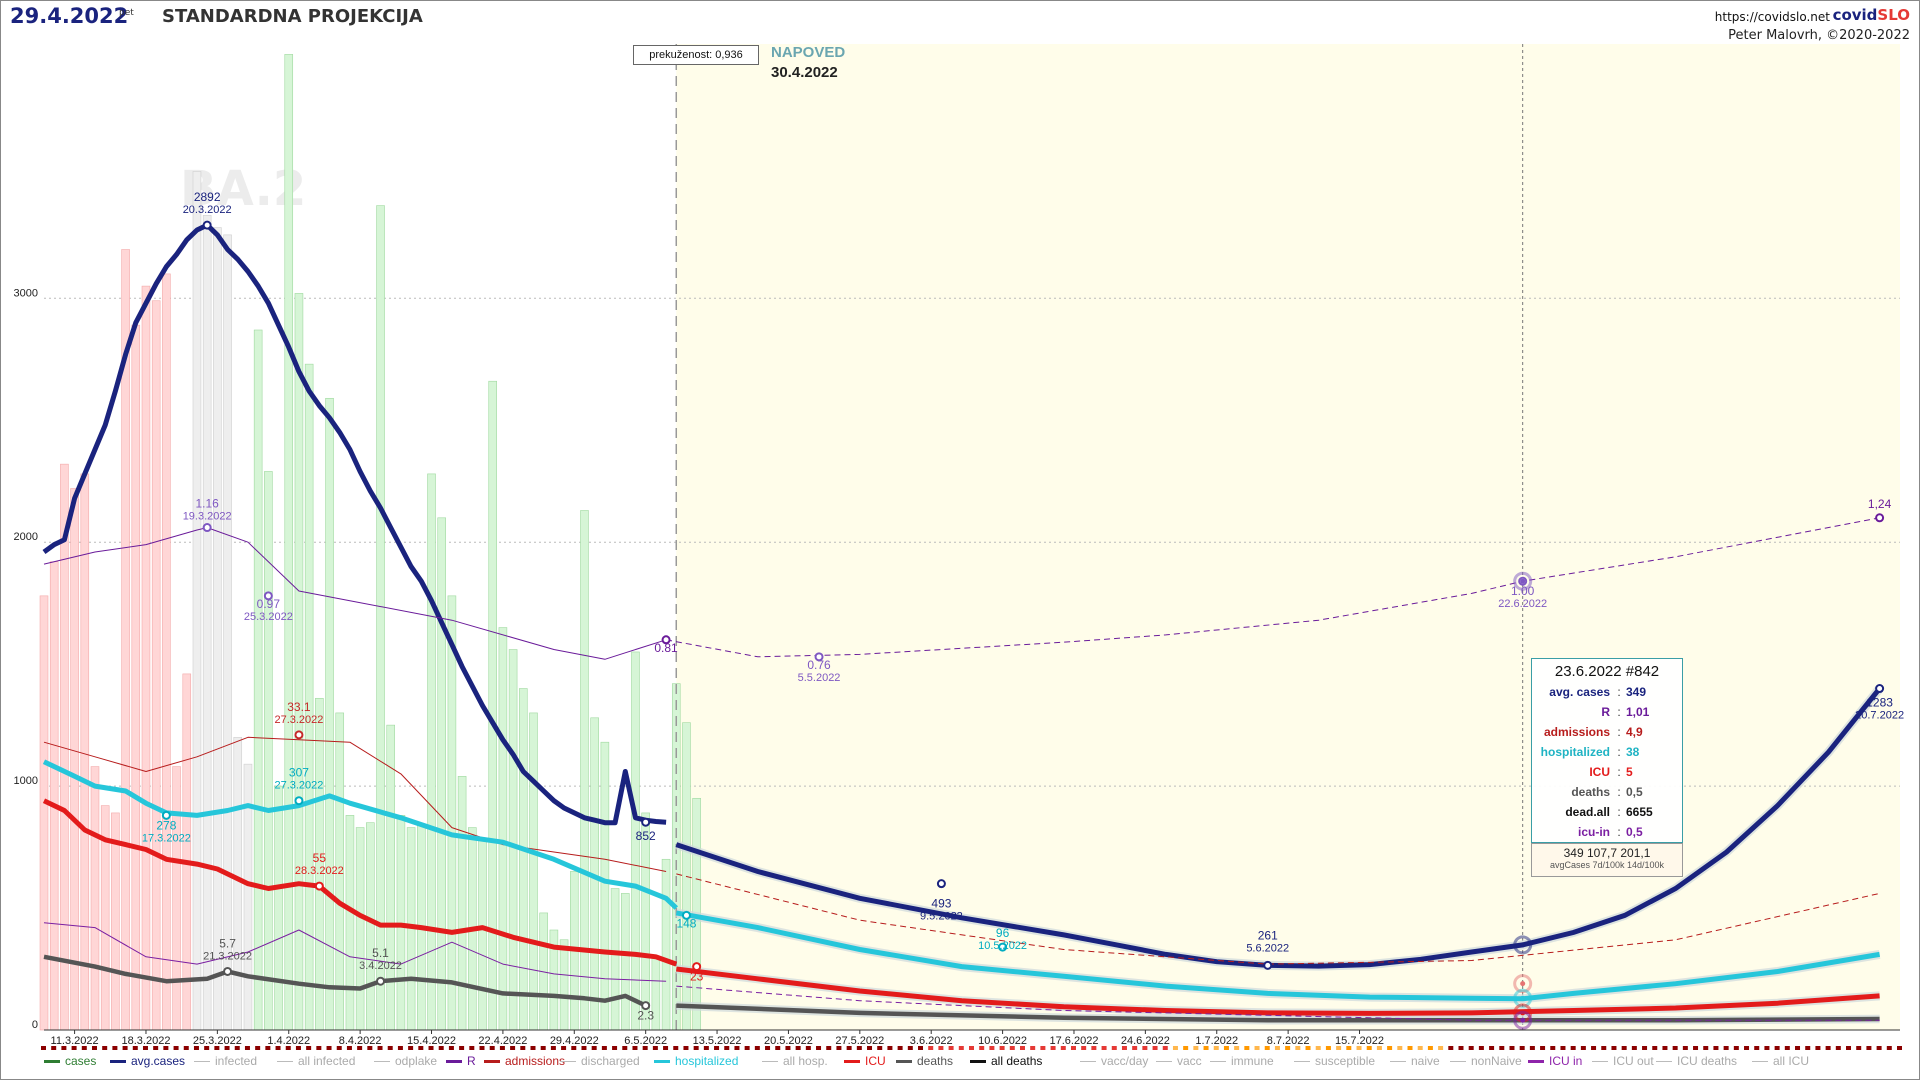 This screenshot has height=1080, width=1920. Describe the element at coordinates (1638, 712) in the screenshot. I see `tooltip-row-value: 1,01` at that location.